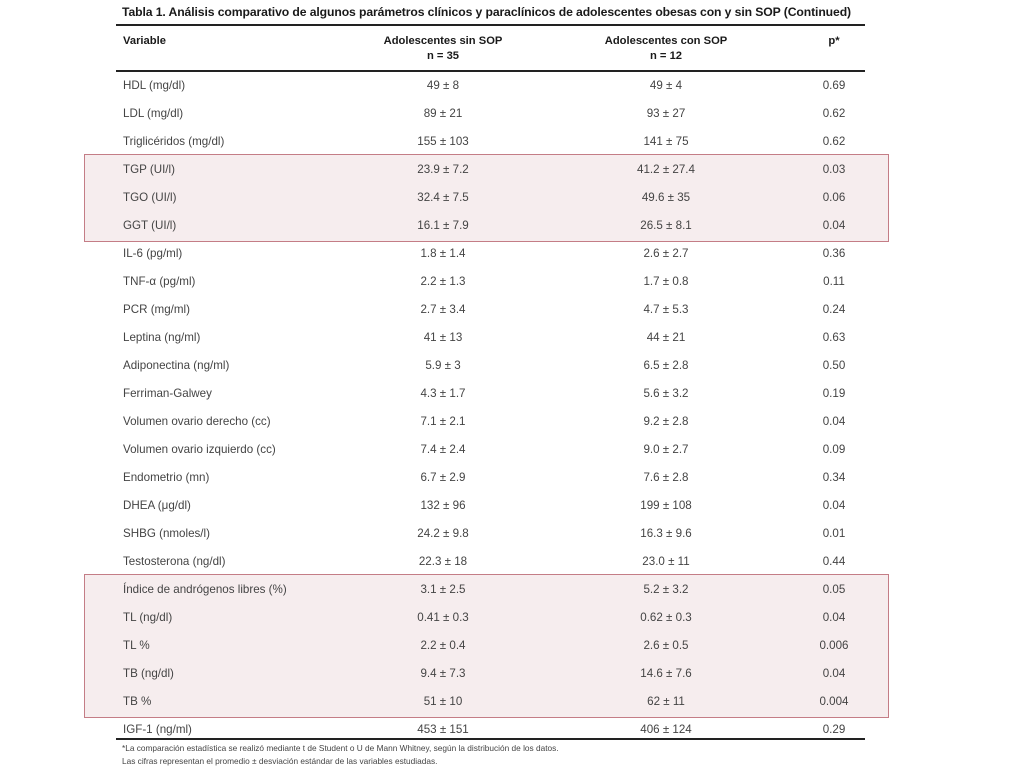 This screenshot has height=768, width=1024. What do you see at coordinates (443, 49) in the screenshot?
I see `header-group-without-sop: Adolescentes sin SOP n = 35` at bounding box center [443, 49].